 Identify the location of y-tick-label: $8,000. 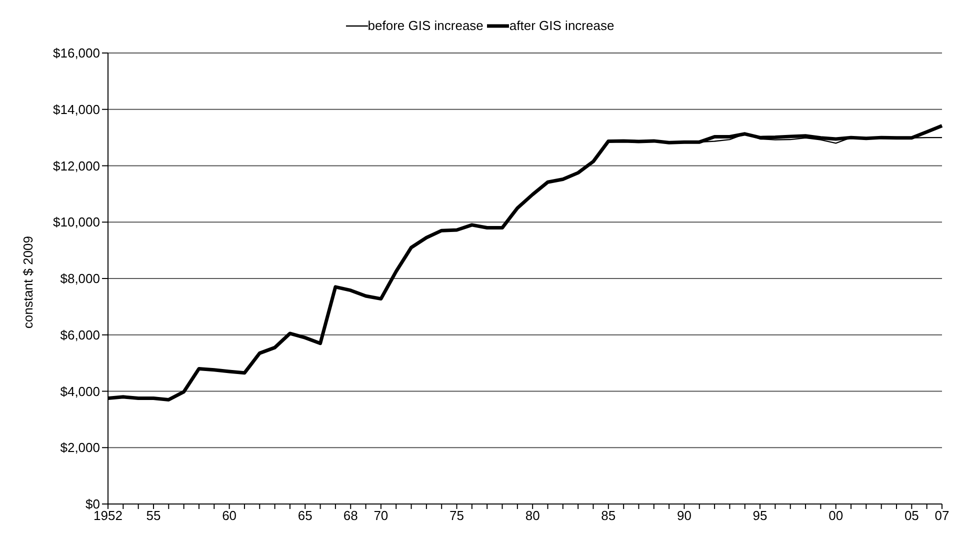
(80, 278).